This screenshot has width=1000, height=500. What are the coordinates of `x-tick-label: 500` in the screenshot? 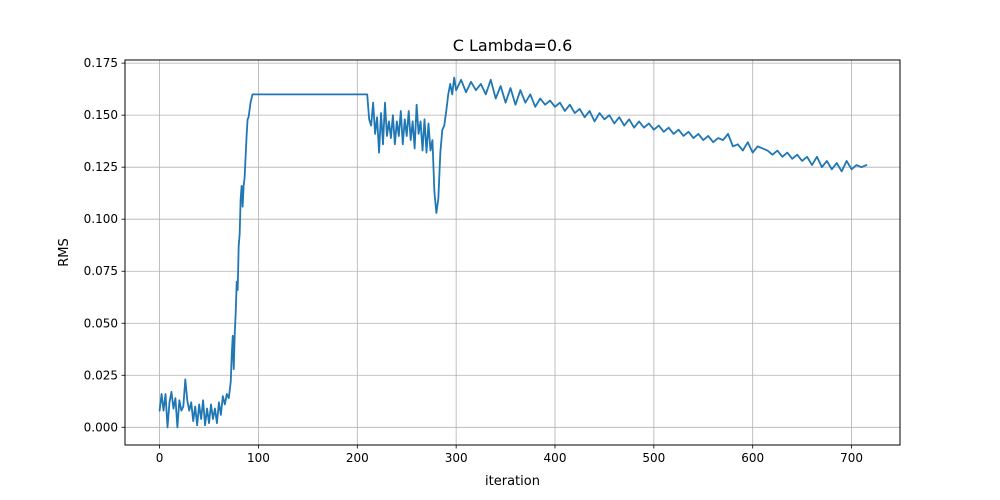 It's located at (653, 458).